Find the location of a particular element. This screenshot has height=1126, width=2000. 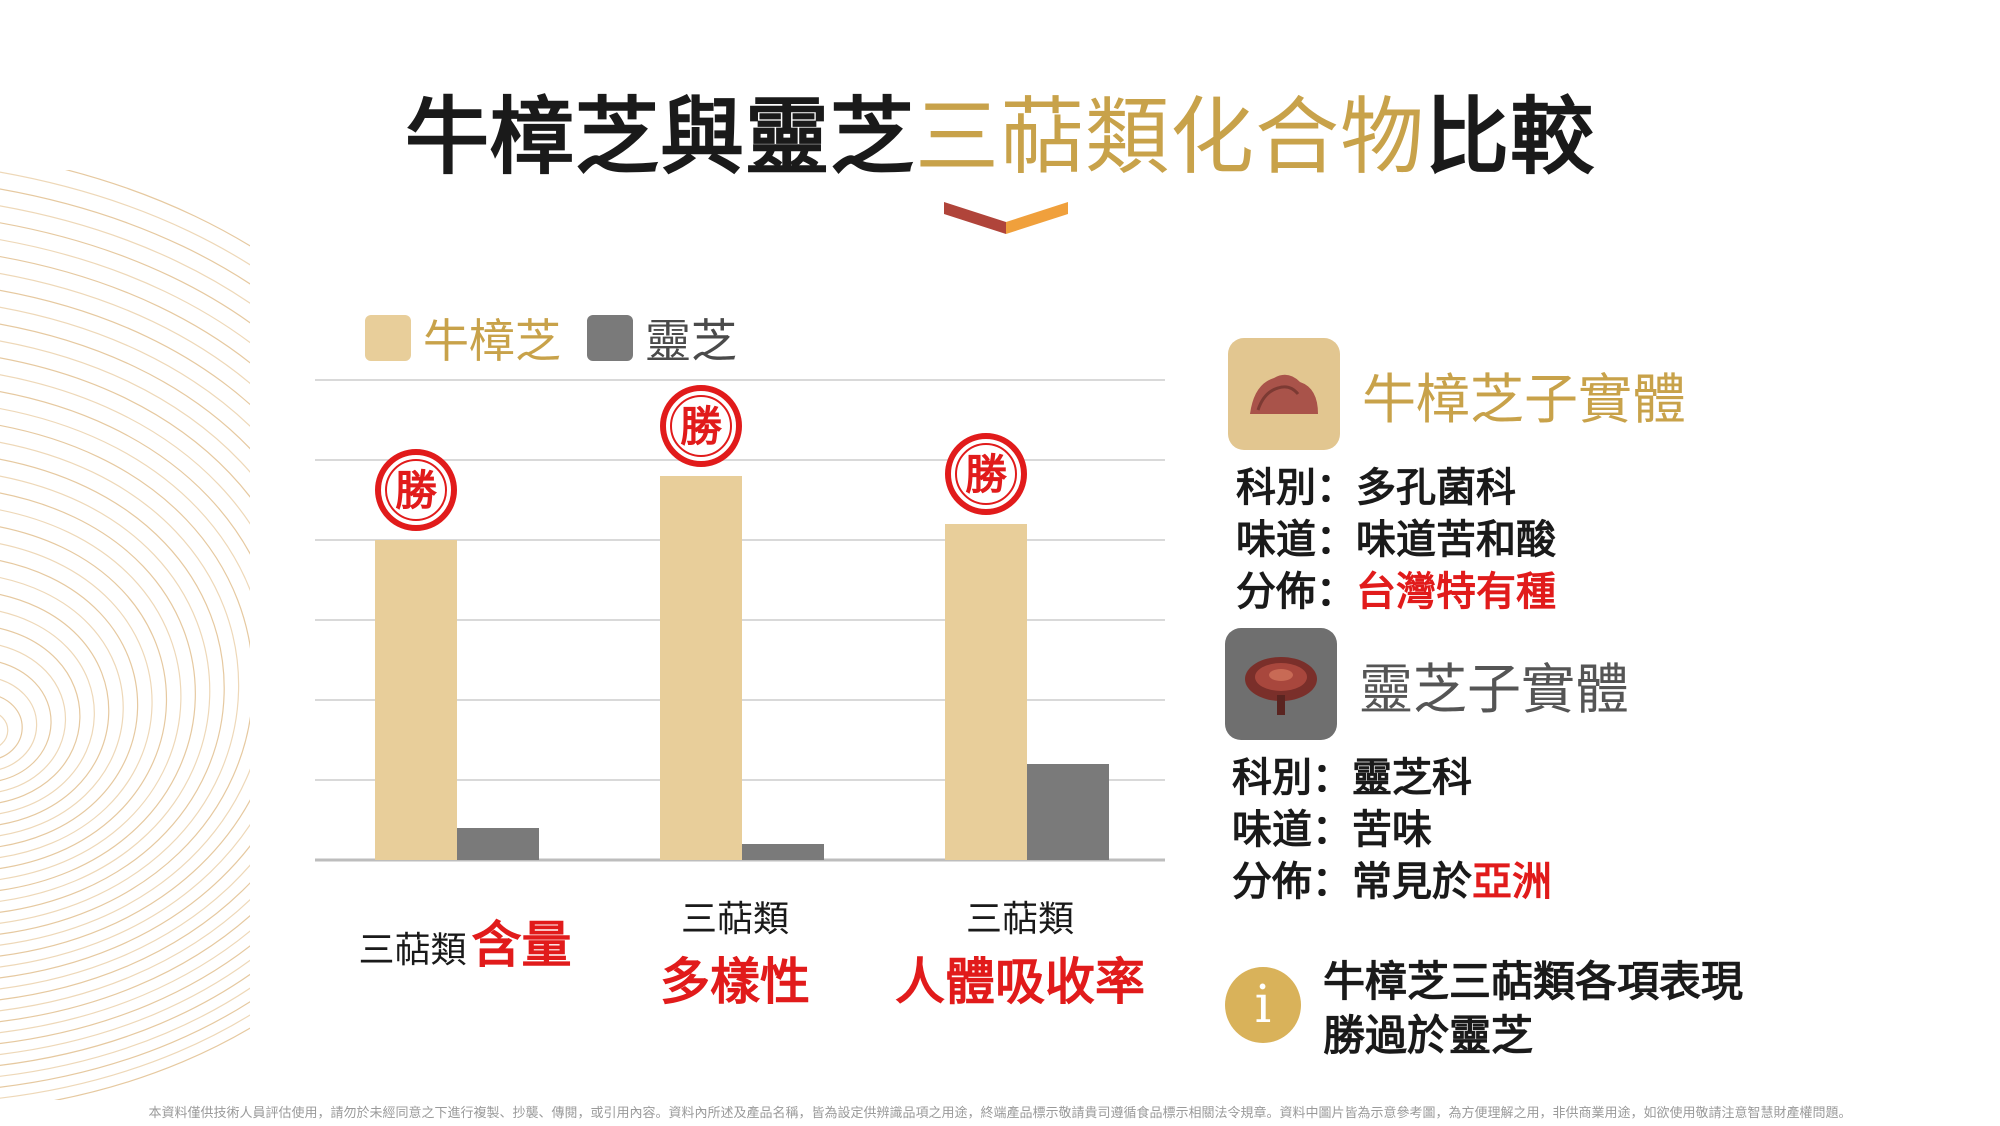

species-header-reishi: 靈芝子實體 is located at coordinates (1427, 684).